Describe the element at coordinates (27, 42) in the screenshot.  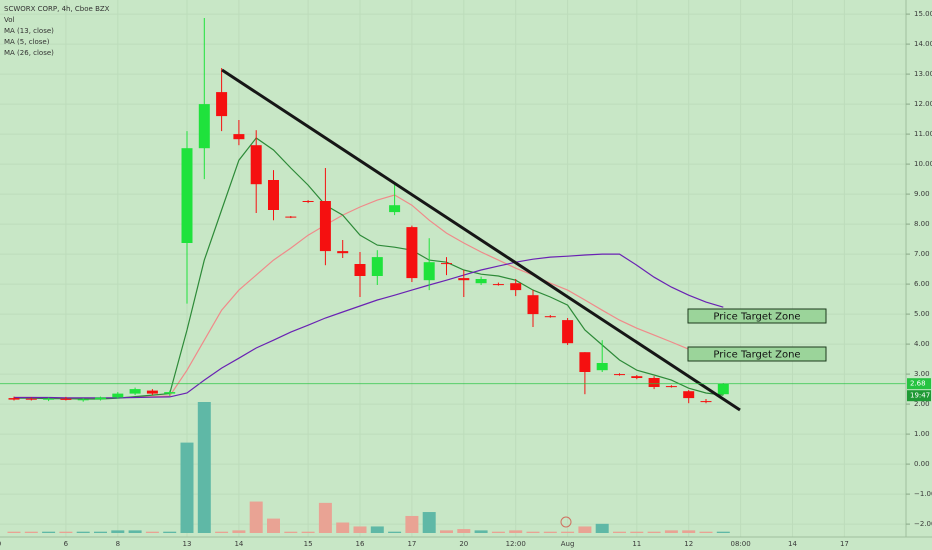
I see `legend-entry: MA (5, close)` at that location.